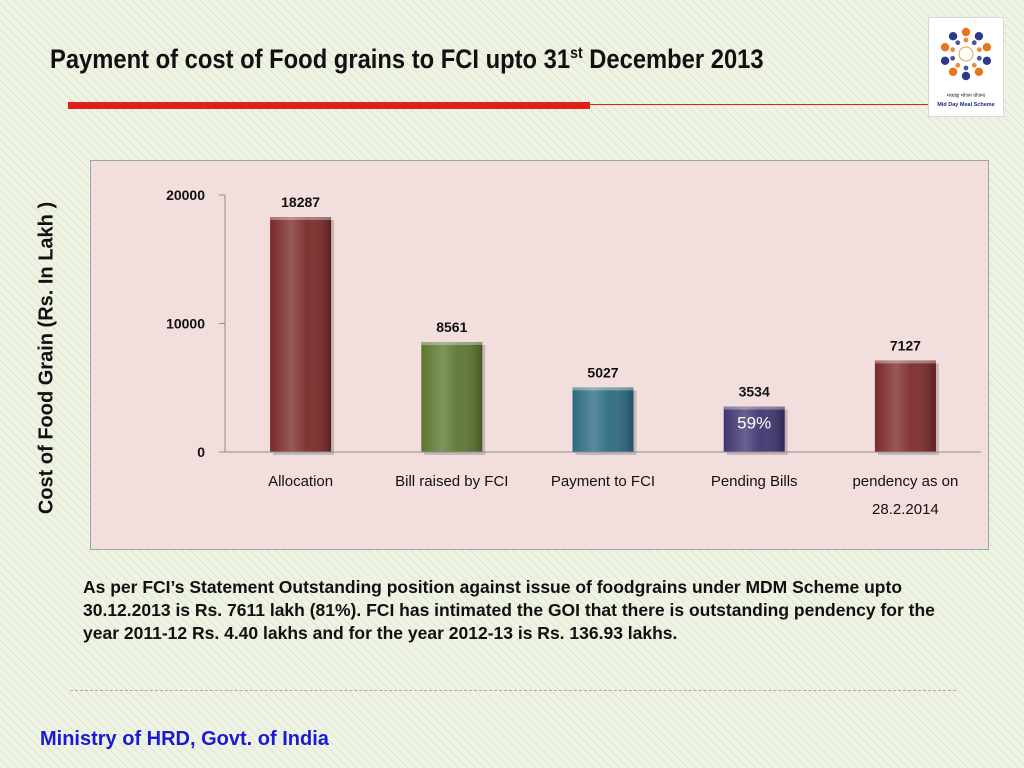 The image size is (1024, 768). I want to click on data-label: 5027, so click(602, 372).